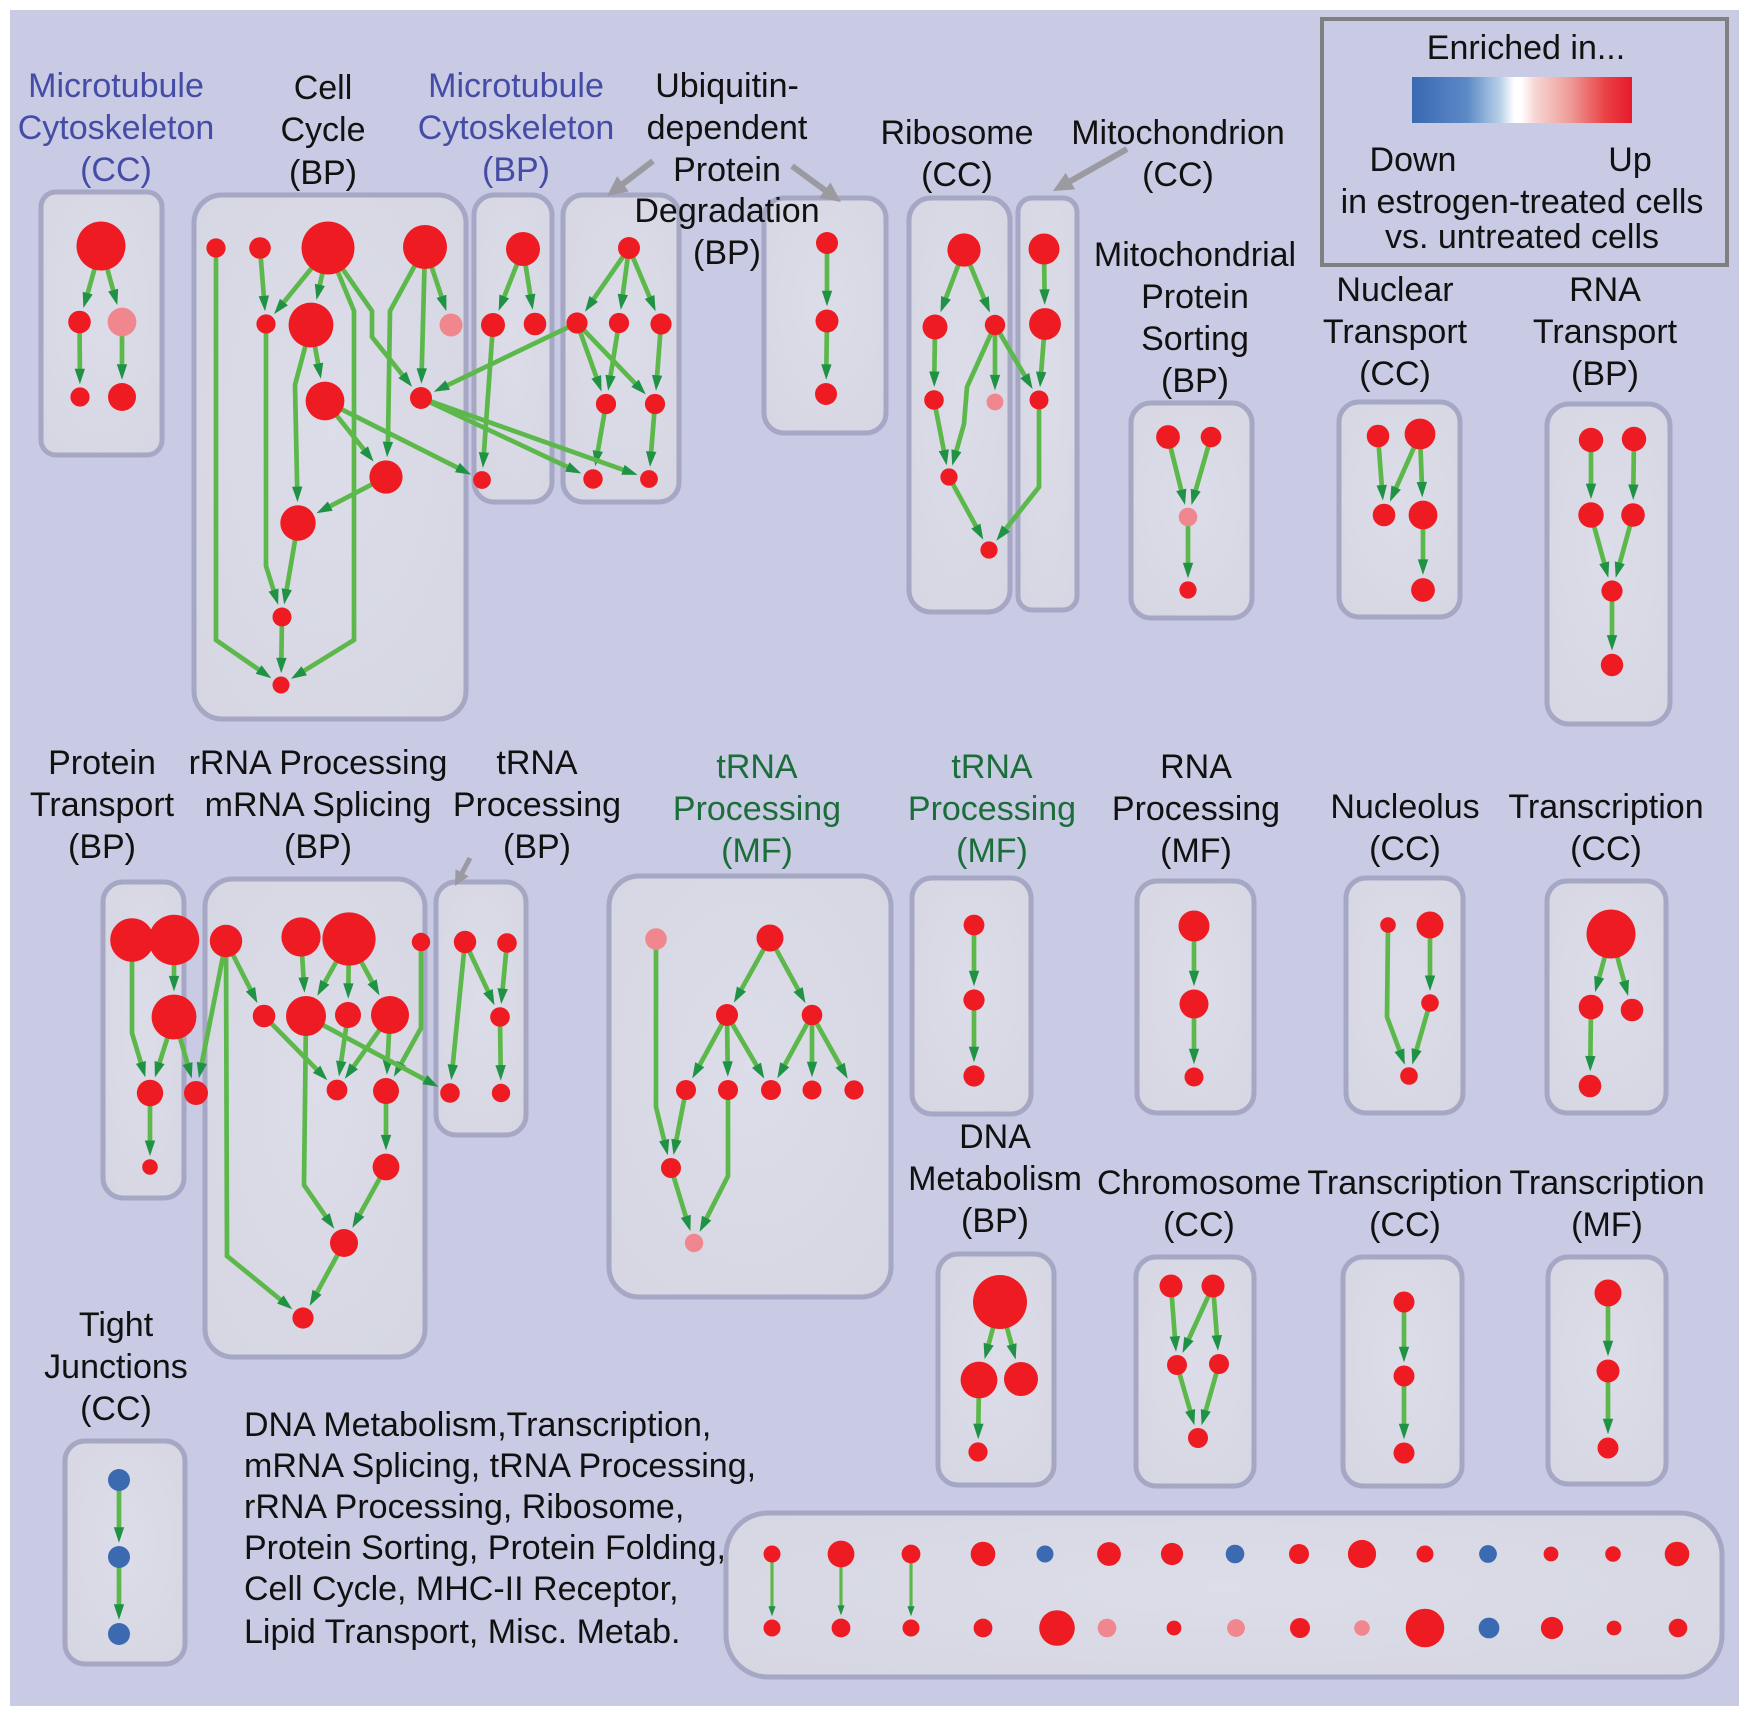 Image resolution: width=1750 pixels, height=1715 pixels. What do you see at coordinates (500, 1466) in the screenshot?
I see `svg-text:mRNA Splicing, tRNA Processing: mRNA Splicing, tRNA Processing,` at bounding box center [500, 1466].